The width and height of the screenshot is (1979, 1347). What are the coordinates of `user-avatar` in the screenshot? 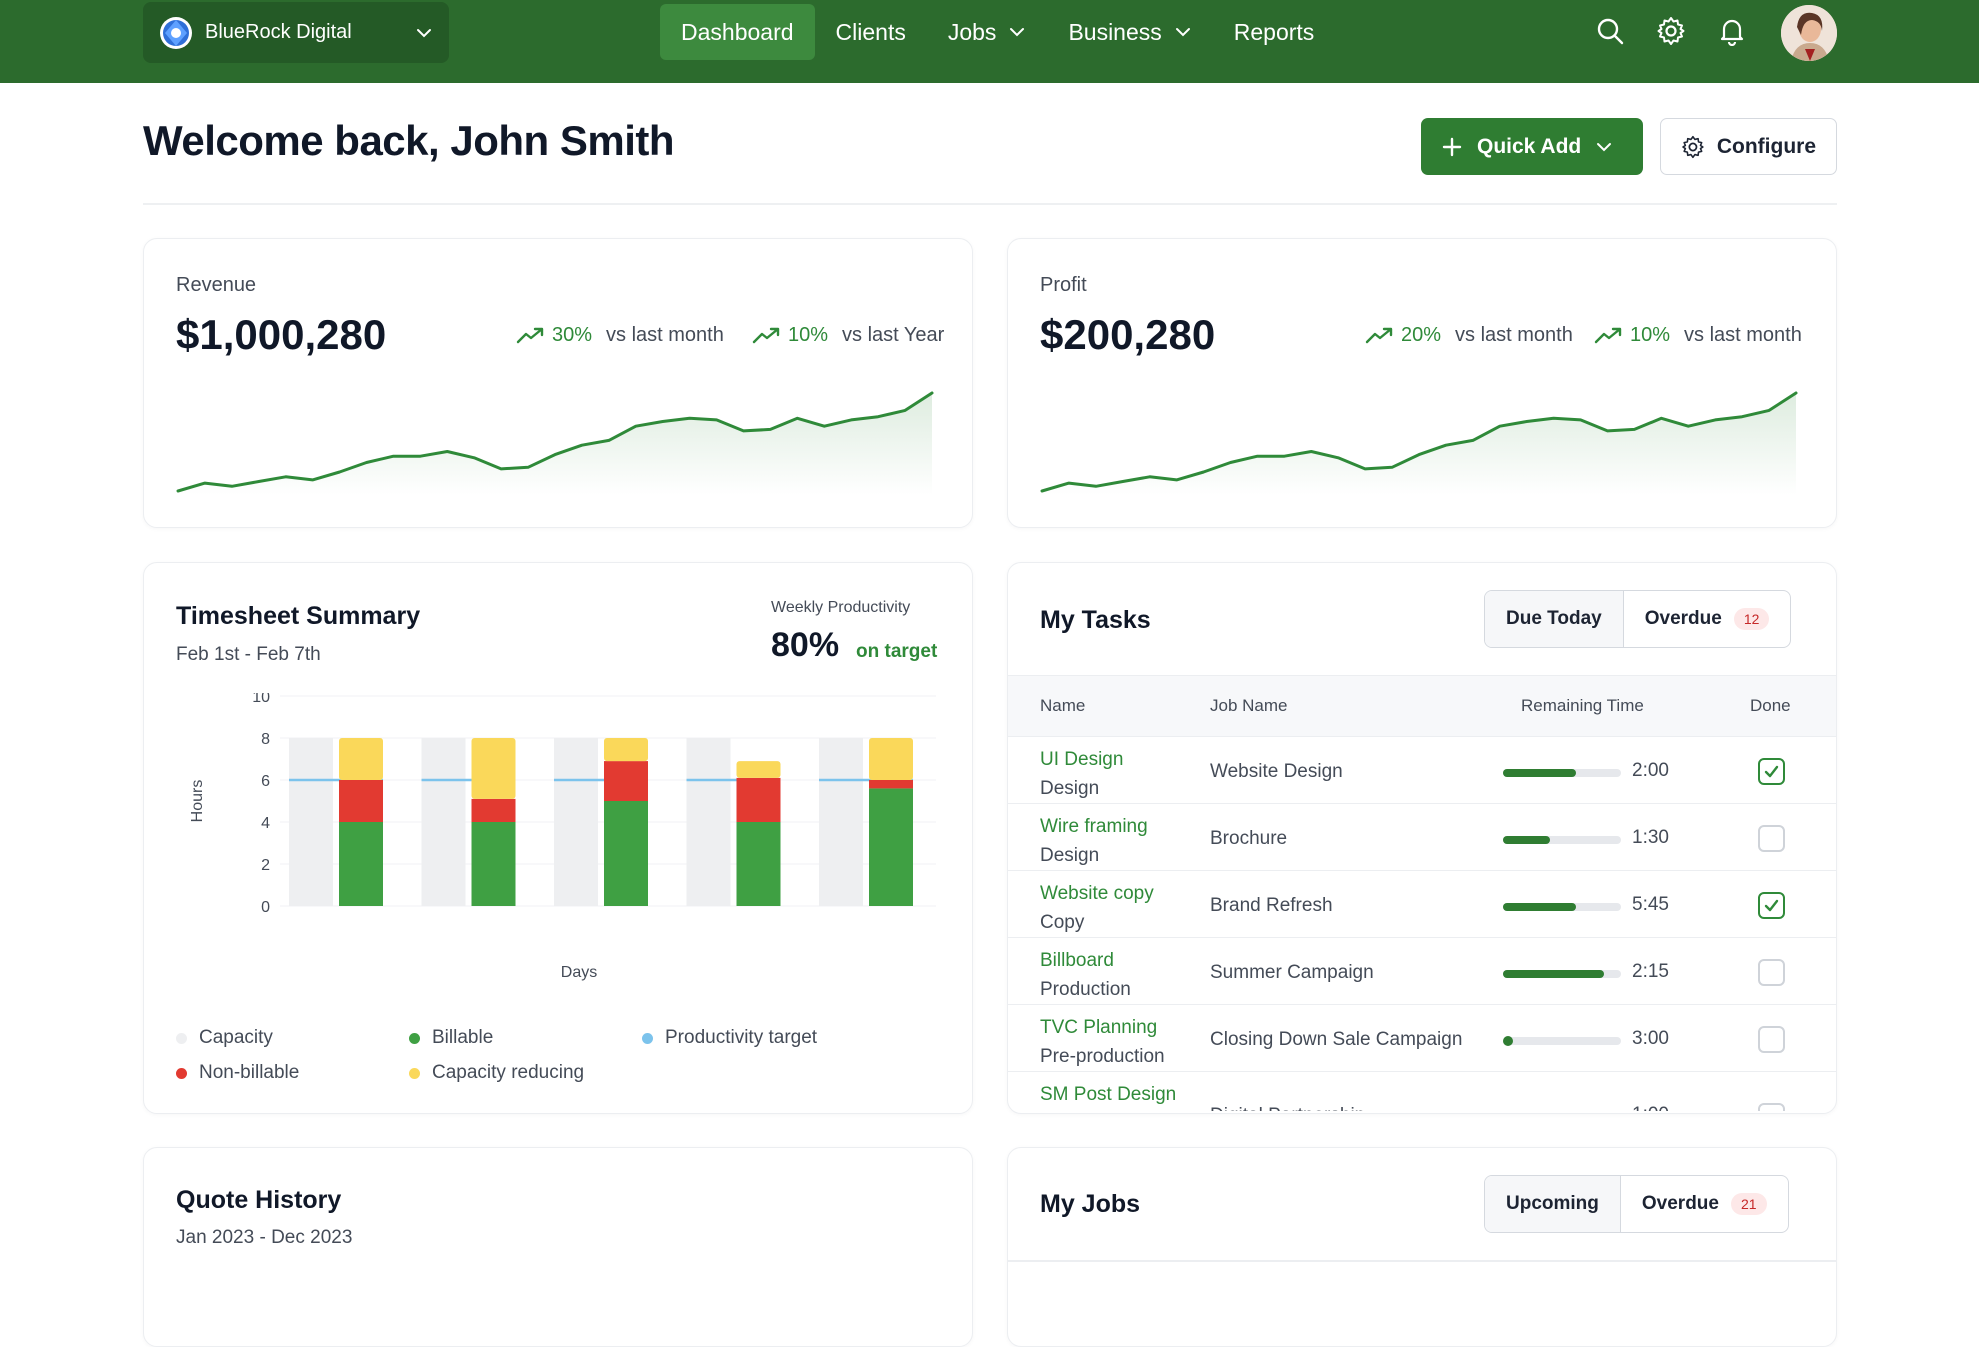 It's located at (1809, 33).